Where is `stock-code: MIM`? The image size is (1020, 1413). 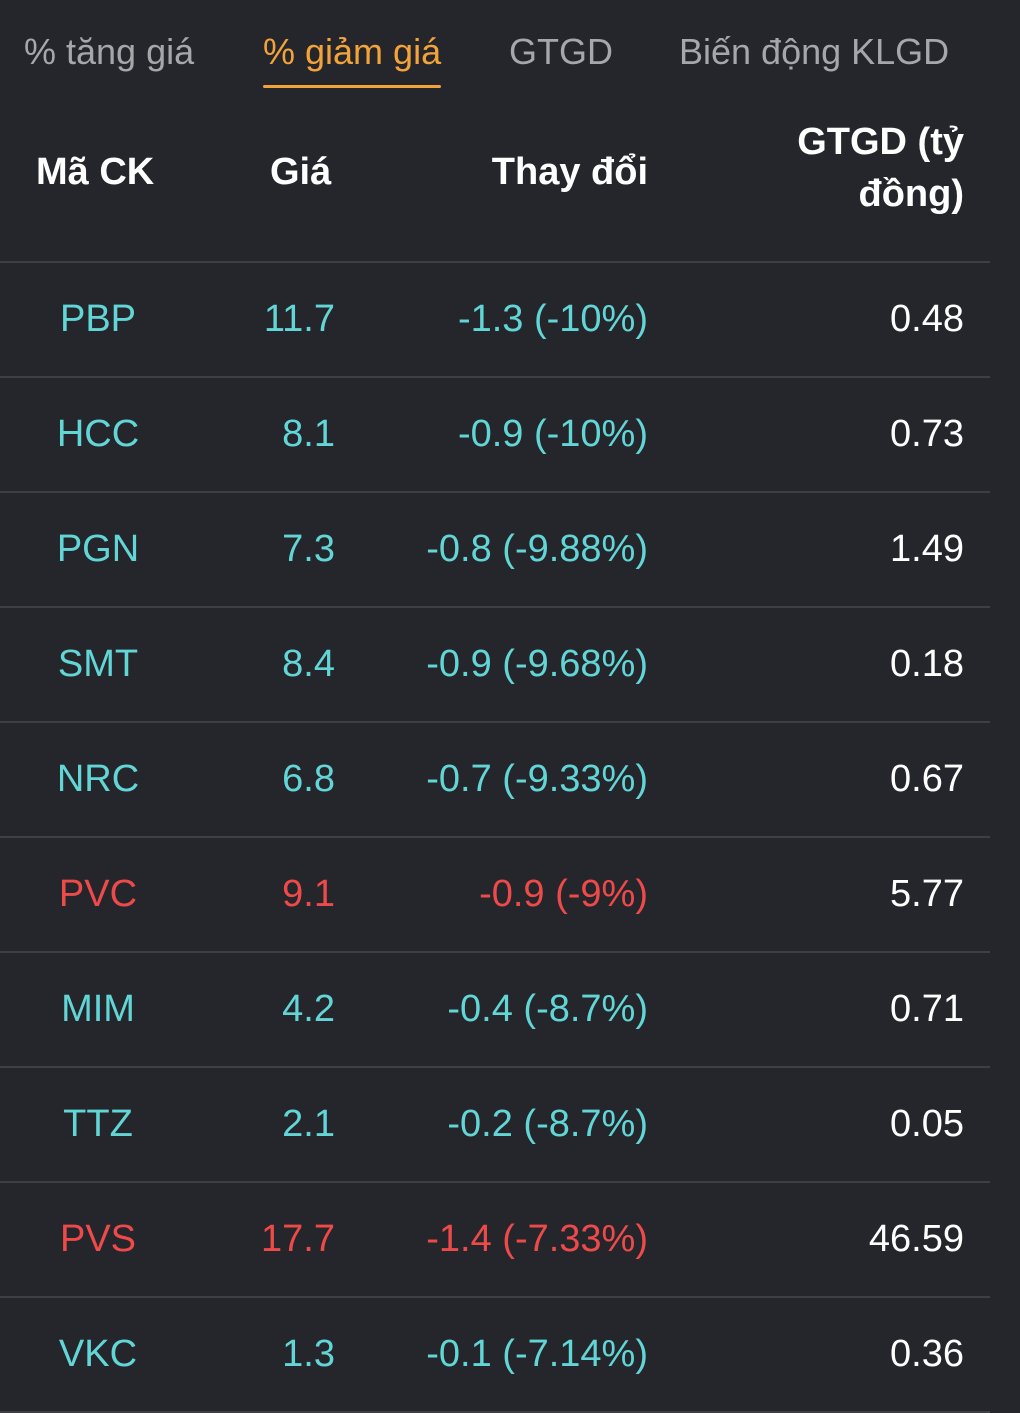 stock-code: MIM is located at coordinates (98, 1009).